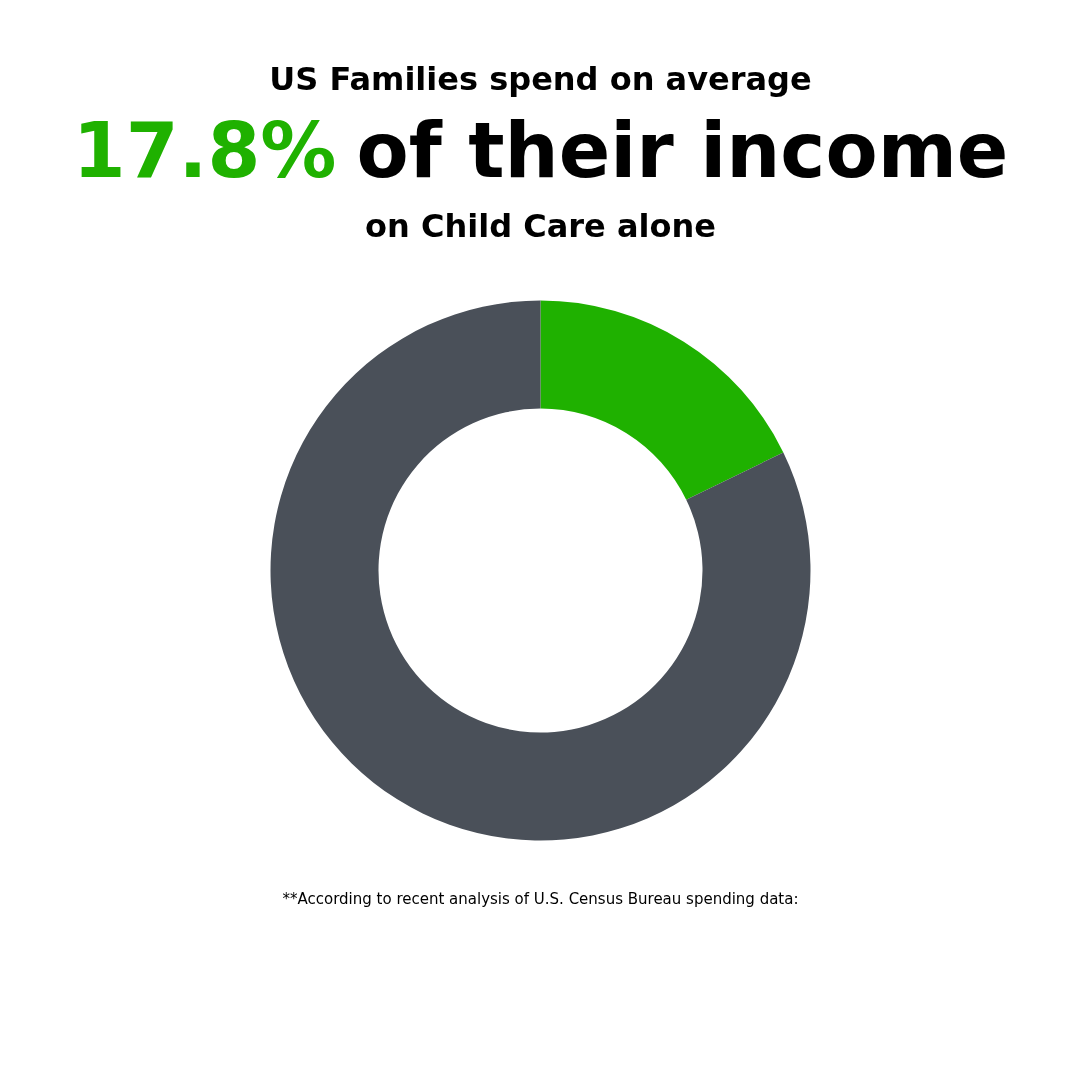 The height and width of the screenshot is (1080, 1080). Describe the element at coordinates (540, 898) in the screenshot. I see `text: **According to recent analysis of U.S. Census Bureau spending data:` at that location.